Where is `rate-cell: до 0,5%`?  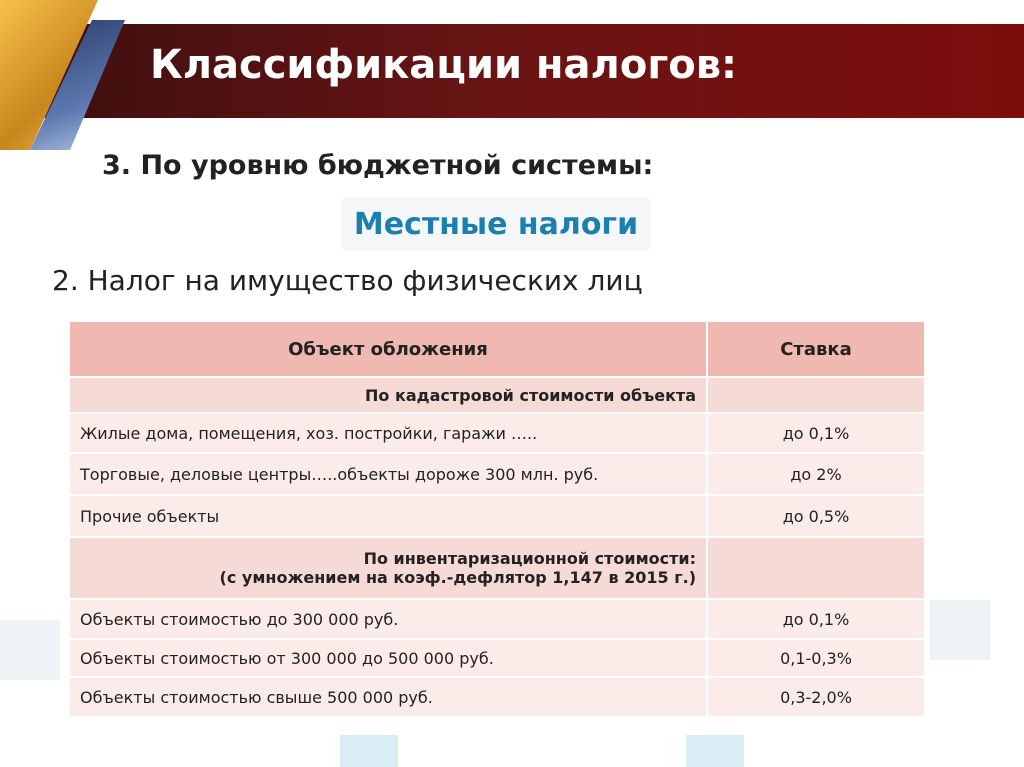 rate-cell: до 0,5% is located at coordinates (816, 516).